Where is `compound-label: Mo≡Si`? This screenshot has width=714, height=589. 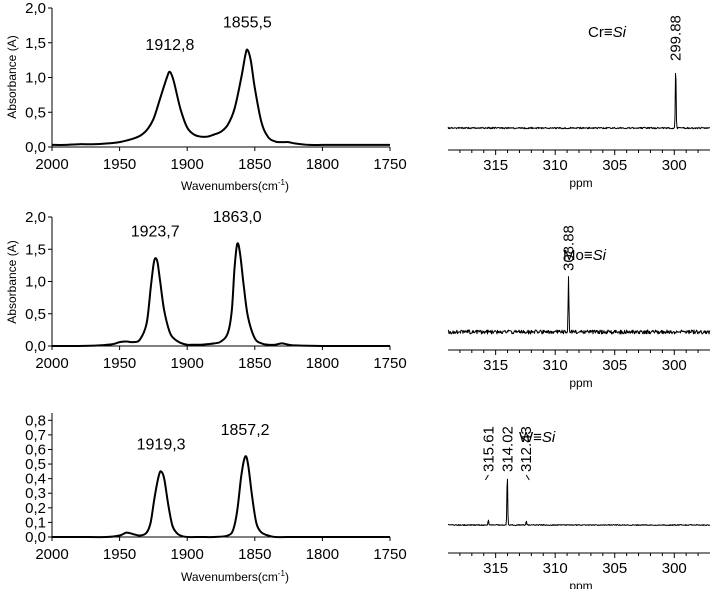
compound-label: Mo≡Si is located at coordinates (585, 255).